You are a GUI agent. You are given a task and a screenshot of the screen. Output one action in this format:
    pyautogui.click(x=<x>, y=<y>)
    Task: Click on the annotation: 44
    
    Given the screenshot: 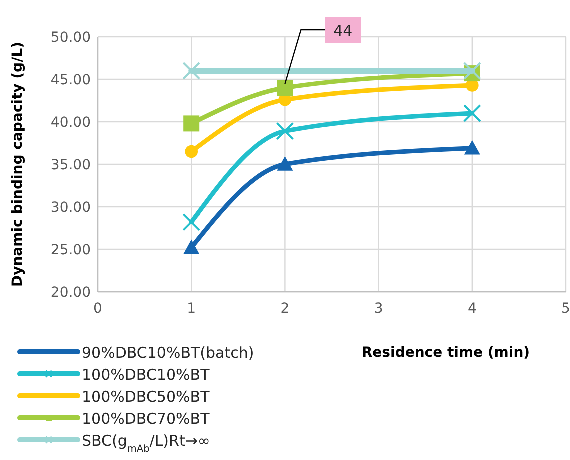 What is the action you would take?
    pyautogui.click(x=343, y=31)
    